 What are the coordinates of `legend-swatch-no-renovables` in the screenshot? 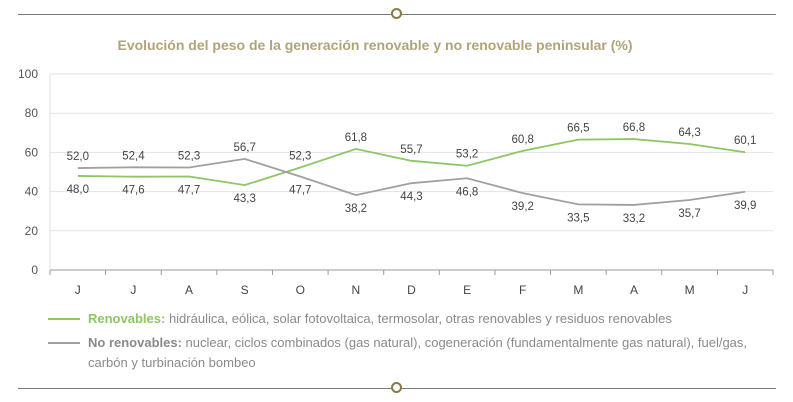 It's located at (64, 343).